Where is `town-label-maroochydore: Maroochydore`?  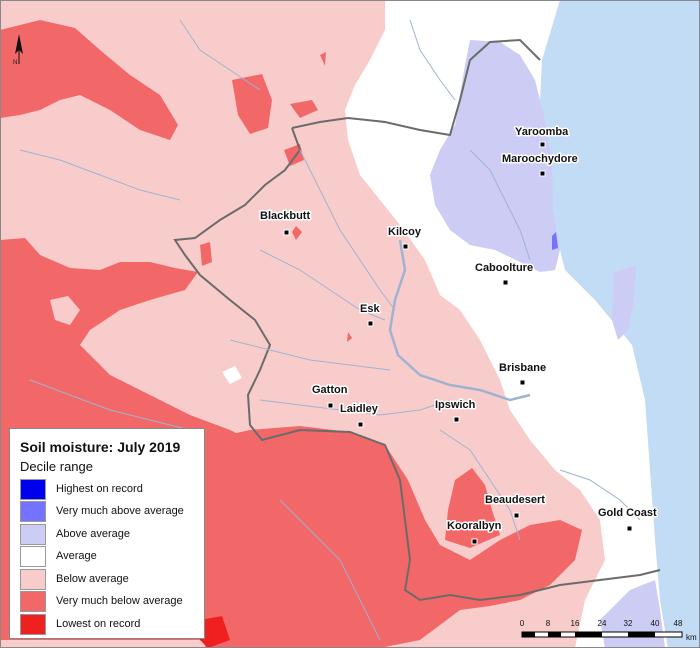 town-label-maroochydore: Maroochydore is located at coordinates (540, 159).